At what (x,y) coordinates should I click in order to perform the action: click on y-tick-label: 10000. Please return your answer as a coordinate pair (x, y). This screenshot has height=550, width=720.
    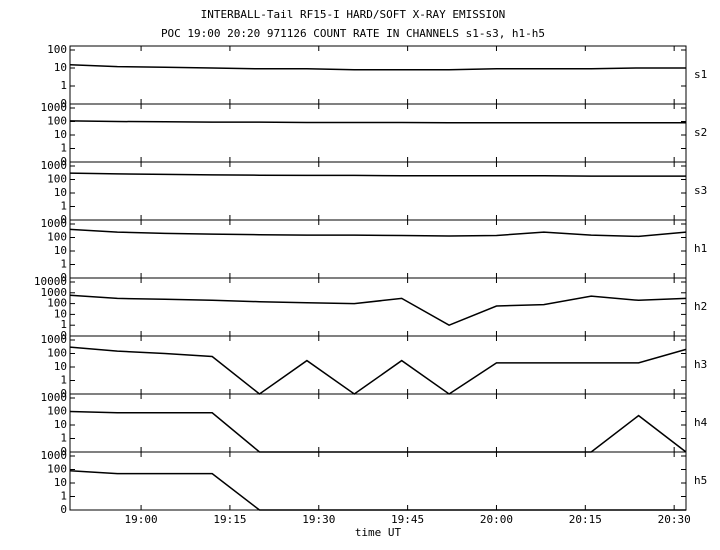
    Looking at the image, I should click on (50, 281).